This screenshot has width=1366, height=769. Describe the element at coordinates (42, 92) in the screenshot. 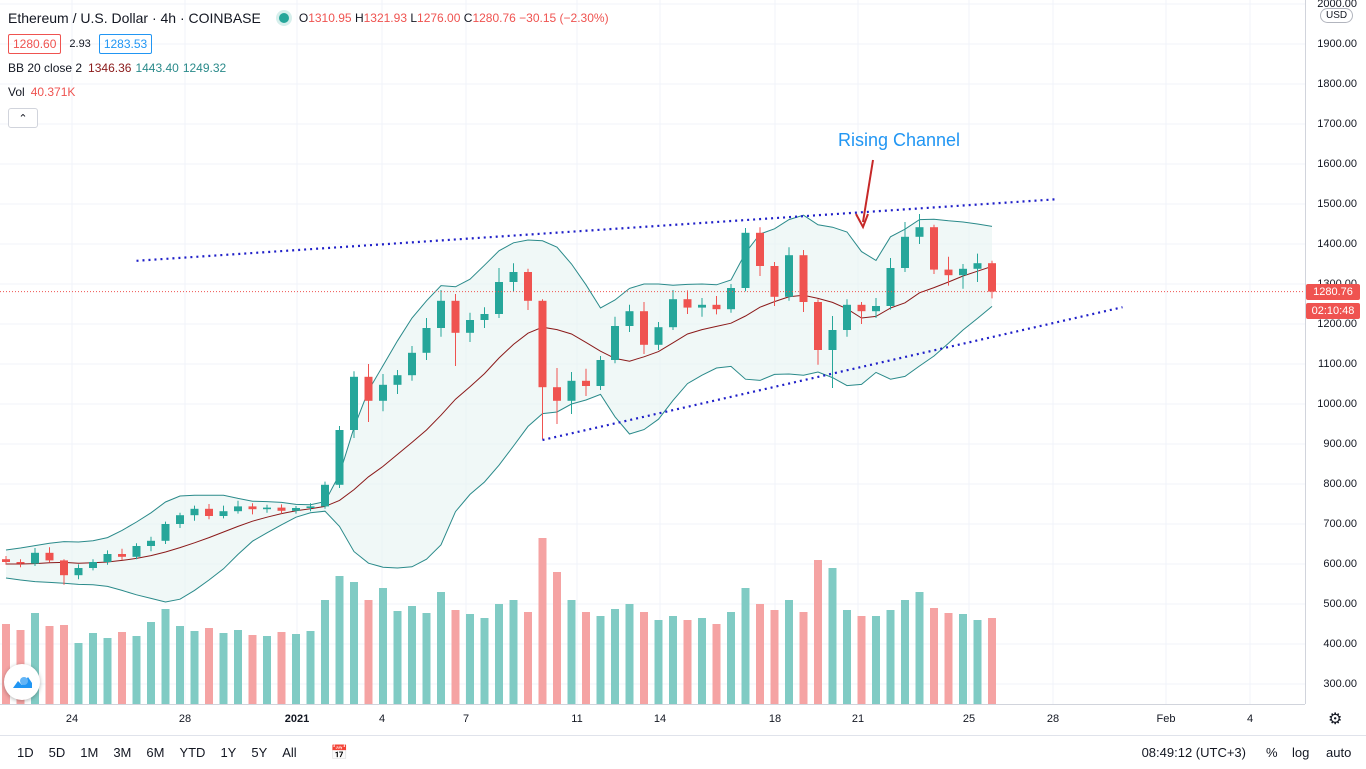

I see `volume-indicator-legend: Vol 40.371K` at that location.